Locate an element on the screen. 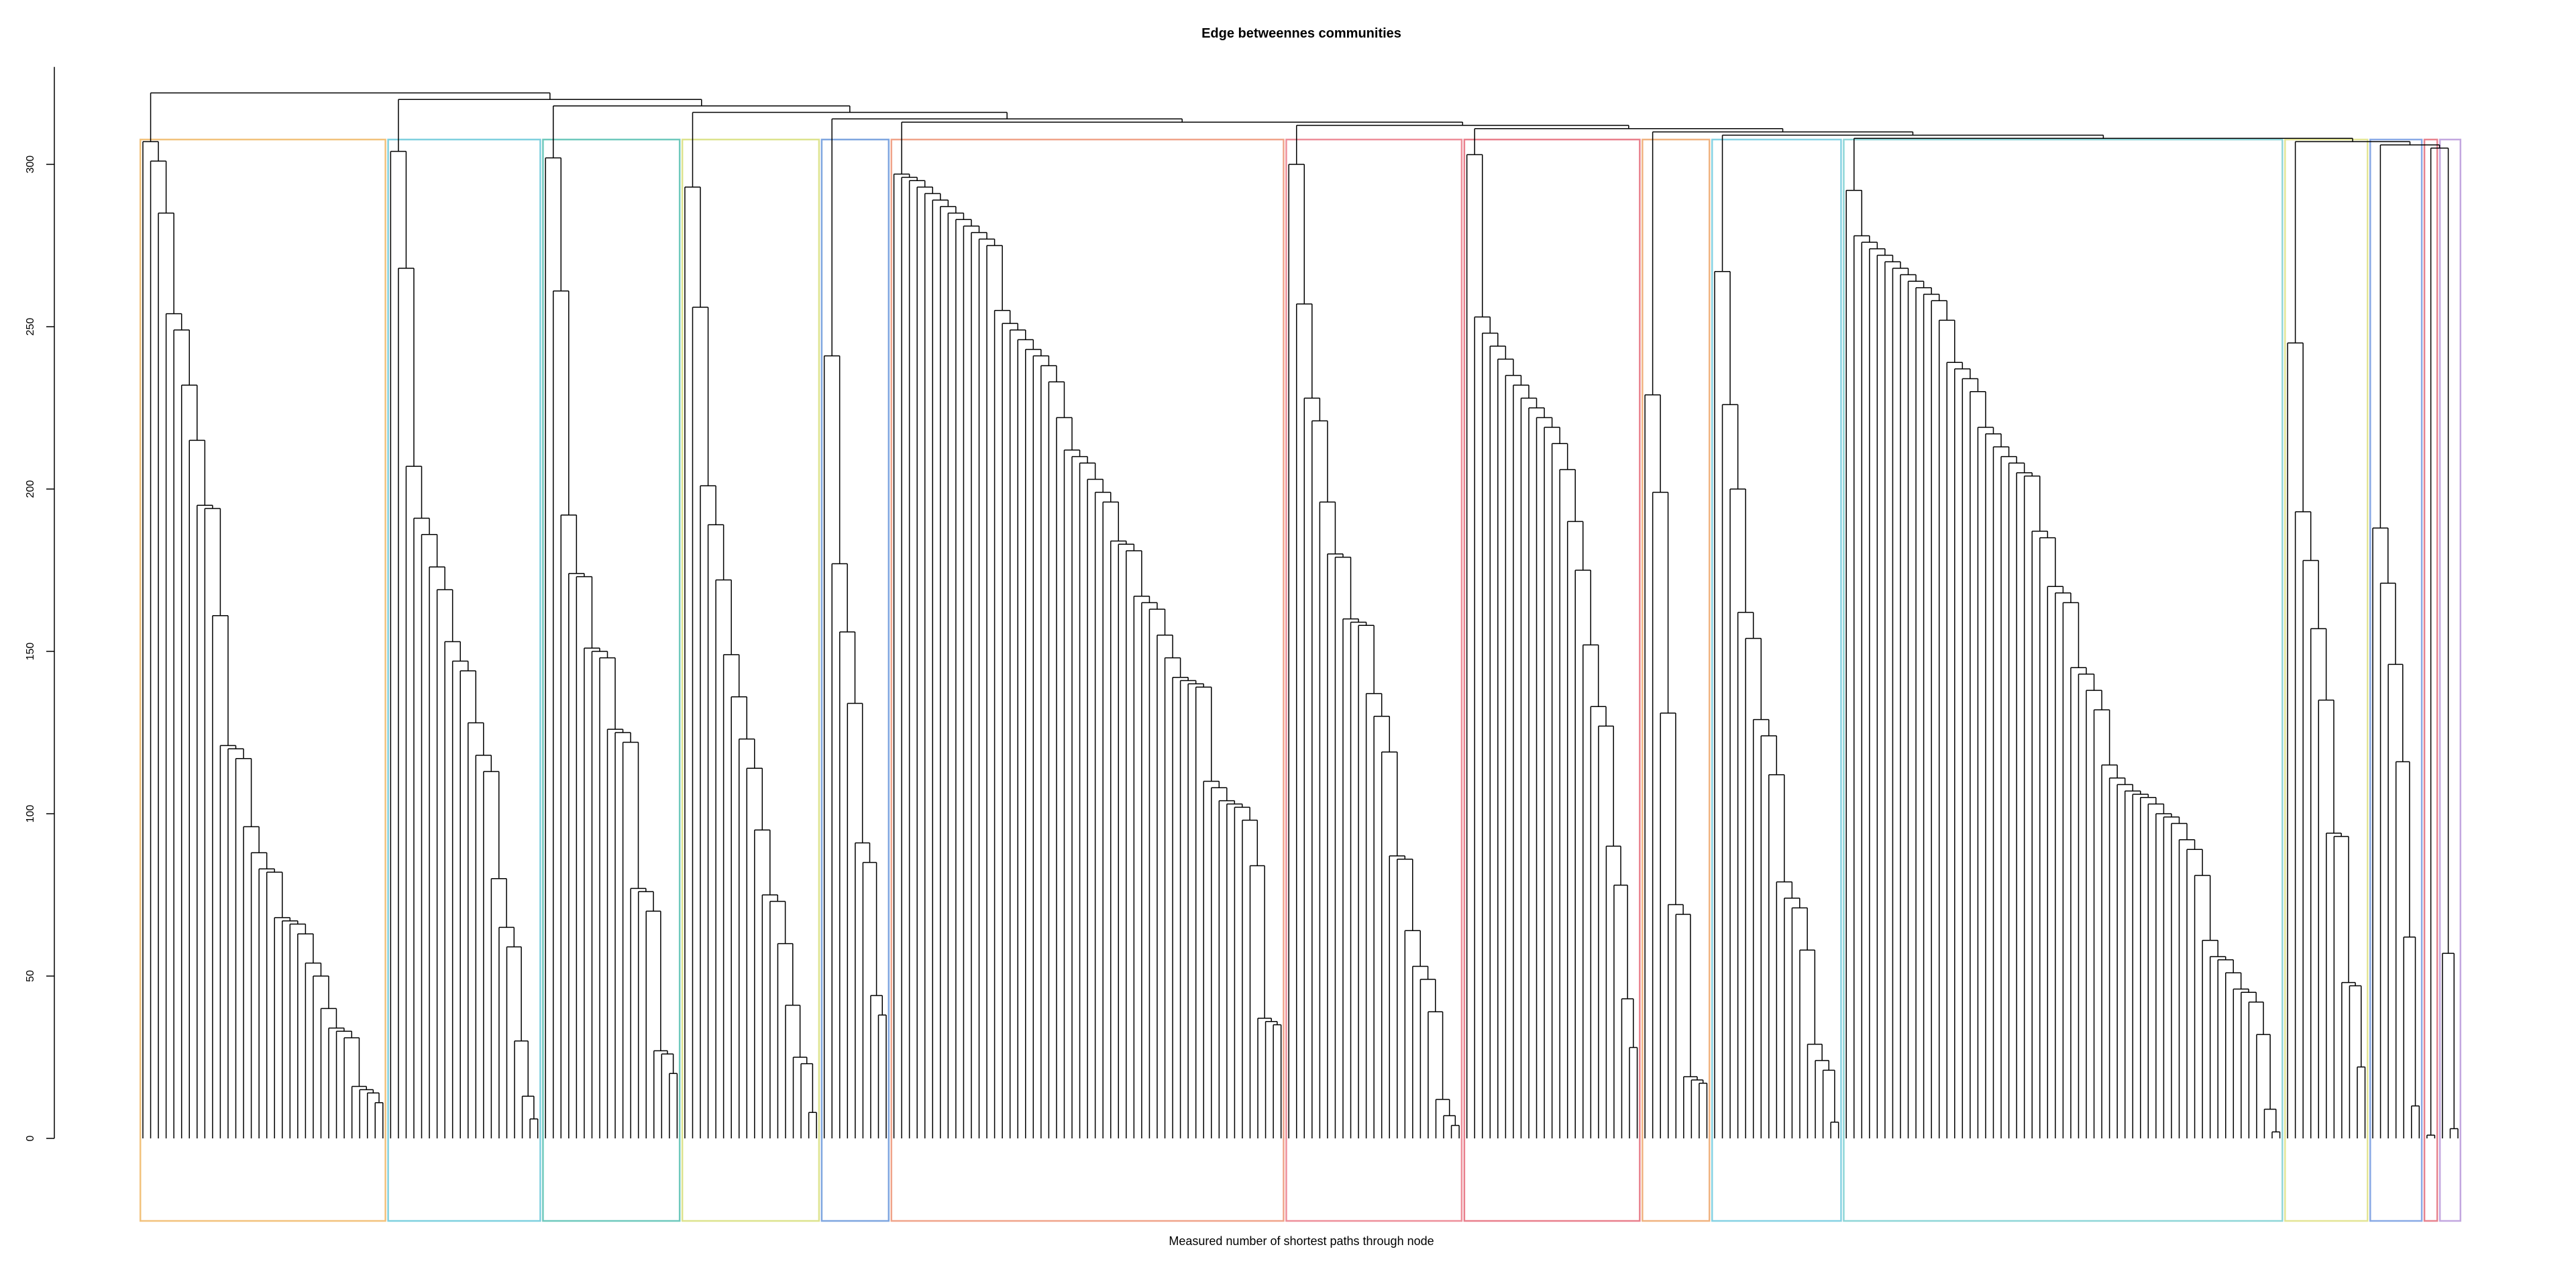 The height and width of the screenshot is (1288, 2576). y-tick-label: 200 is located at coordinates (30, 489).